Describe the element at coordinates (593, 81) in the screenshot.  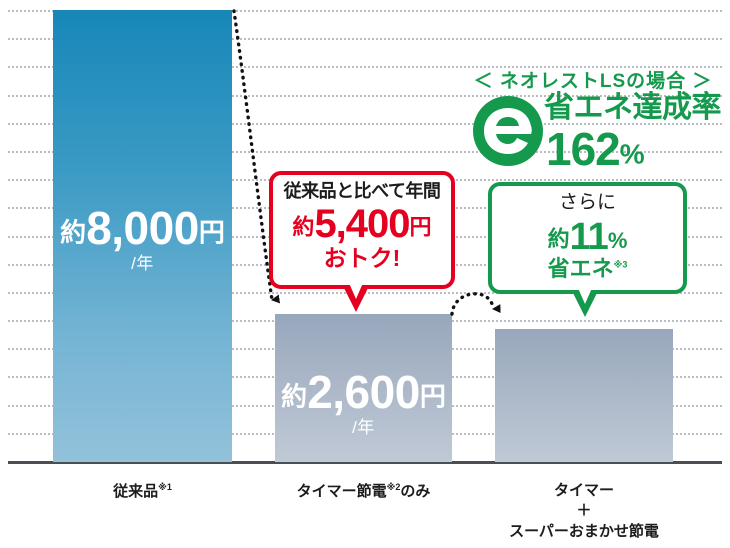
I see `badge-heading: ＜ ネオレストLSの場合 ＞` at that location.